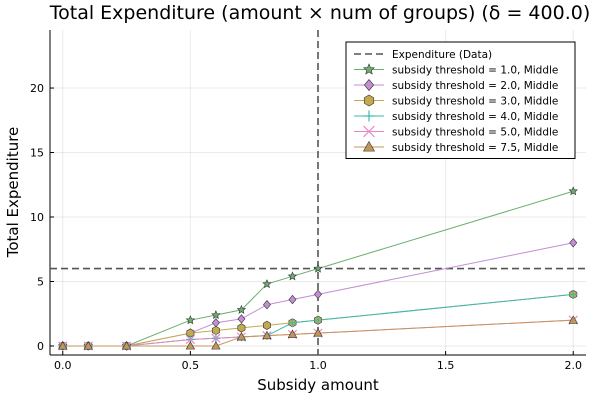 The height and width of the screenshot is (400, 600). I want to click on x-axis-label: Subsidy amount, so click(318, 385).